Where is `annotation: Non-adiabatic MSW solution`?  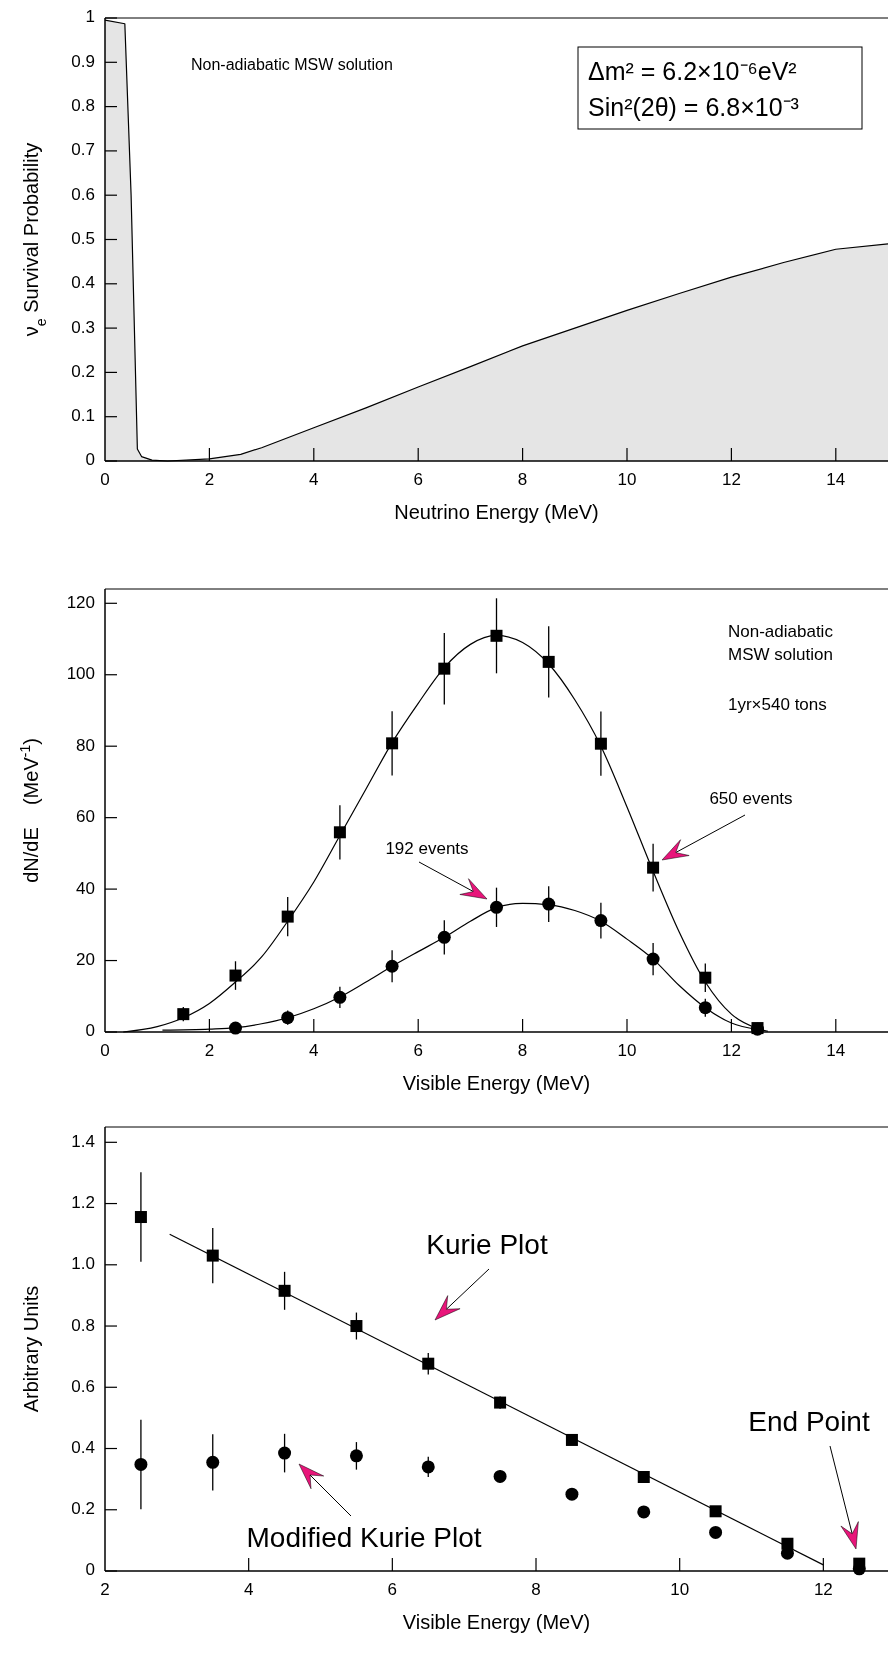
annotation: Non-adiabatic MSW solution is located at coordinates (292, 64).